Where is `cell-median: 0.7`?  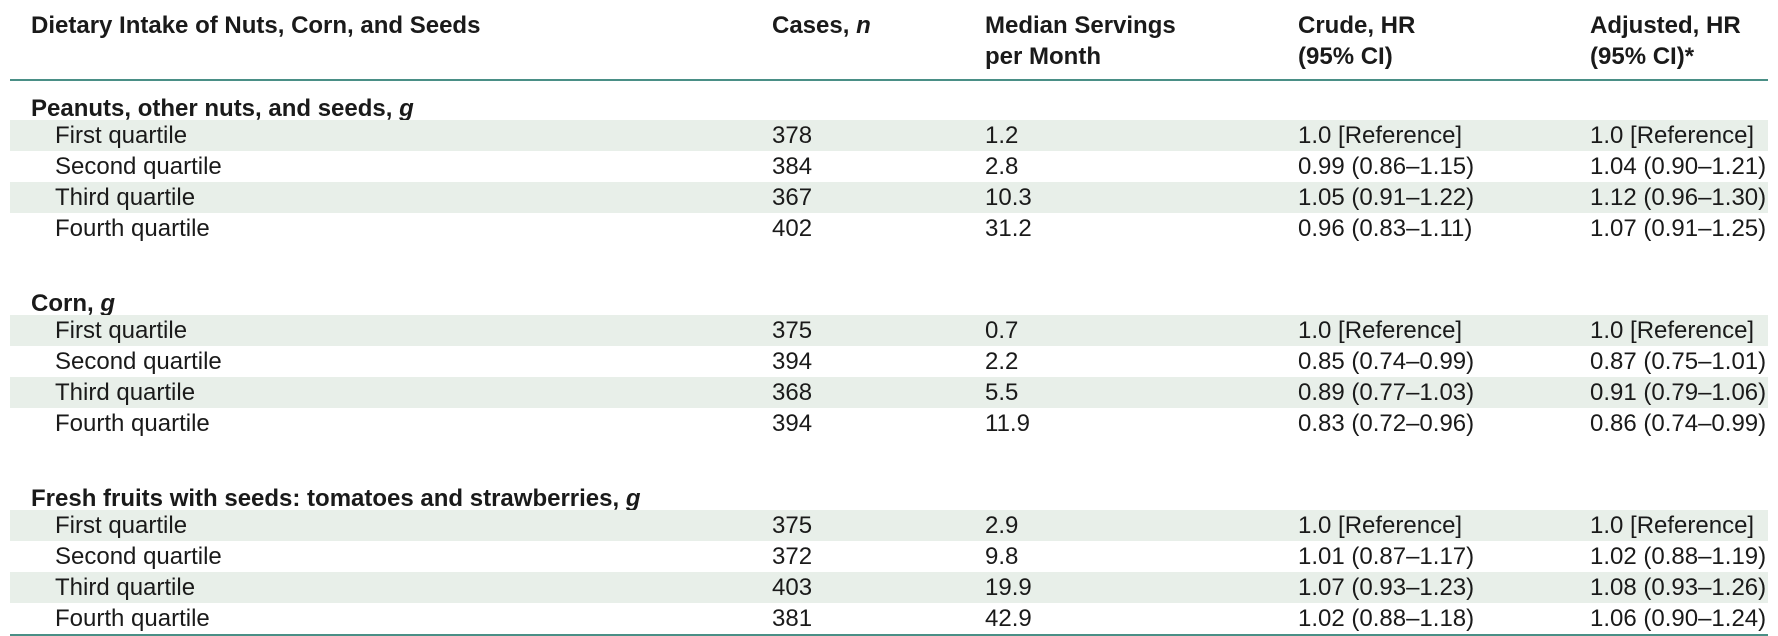
cell-median: 0.7 is located at coordinates (1002, 330).